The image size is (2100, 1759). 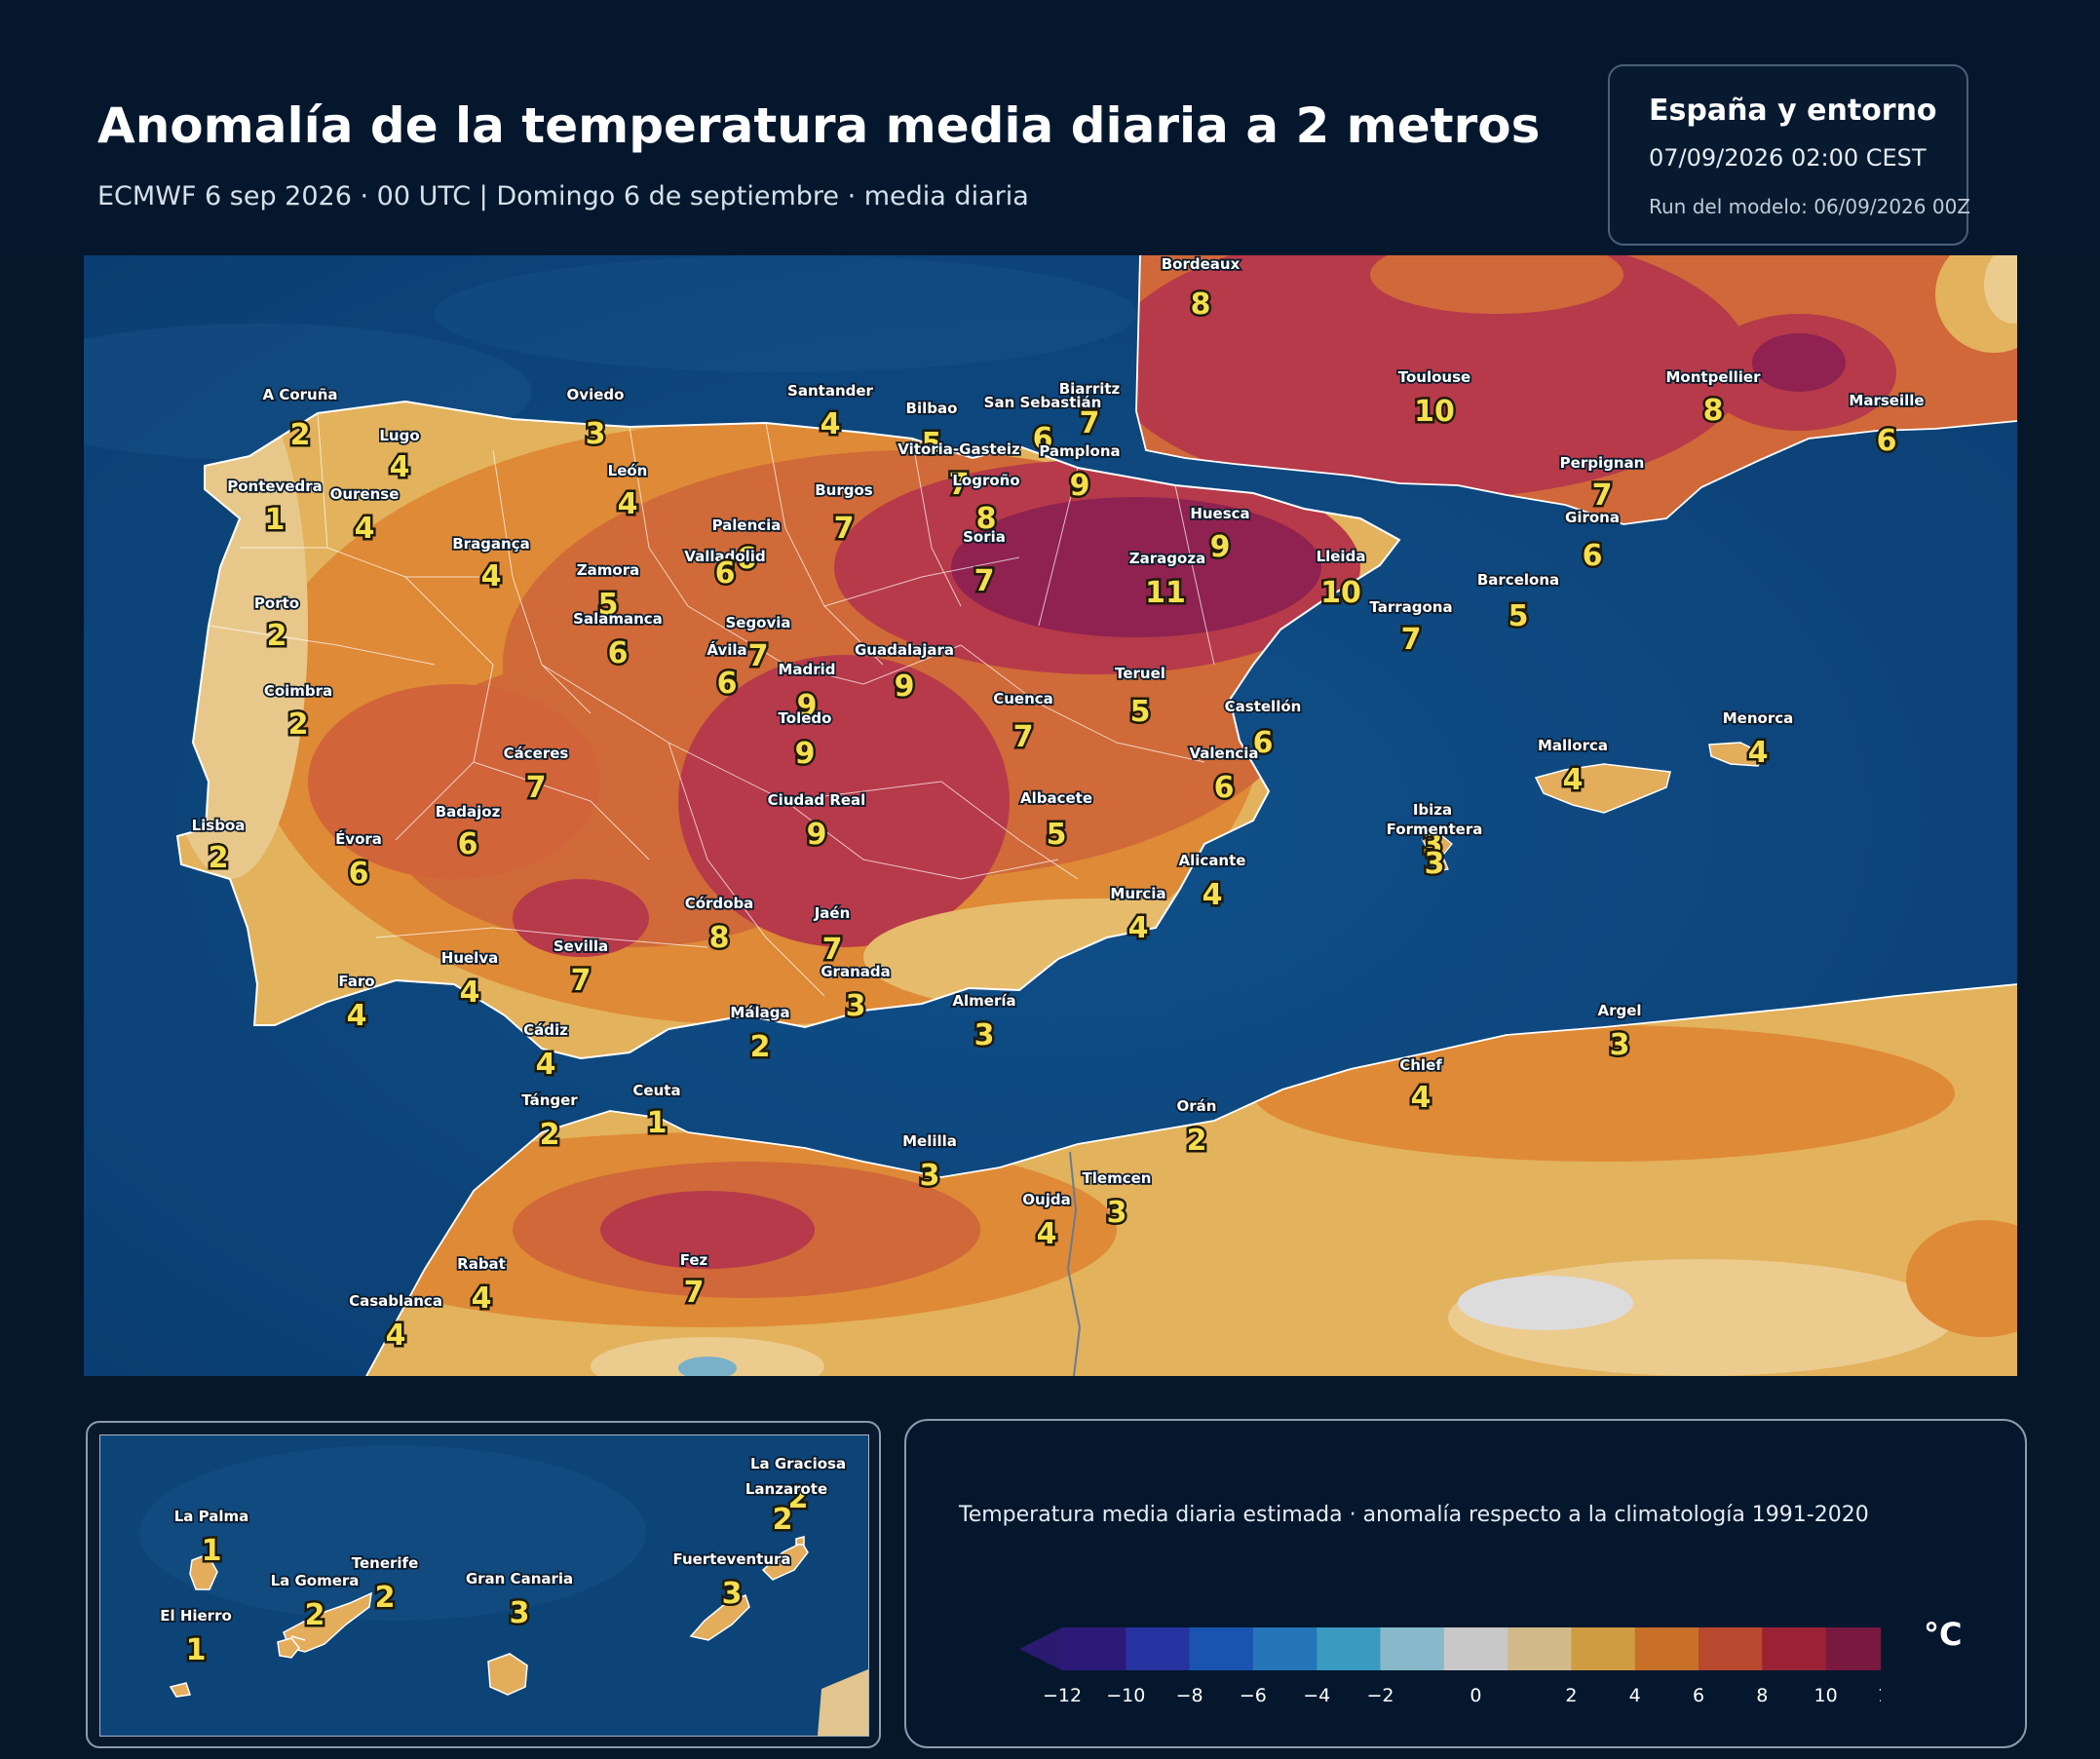 I want to click on main-map-station: Tánger 2, so click(x=550, y=1122).